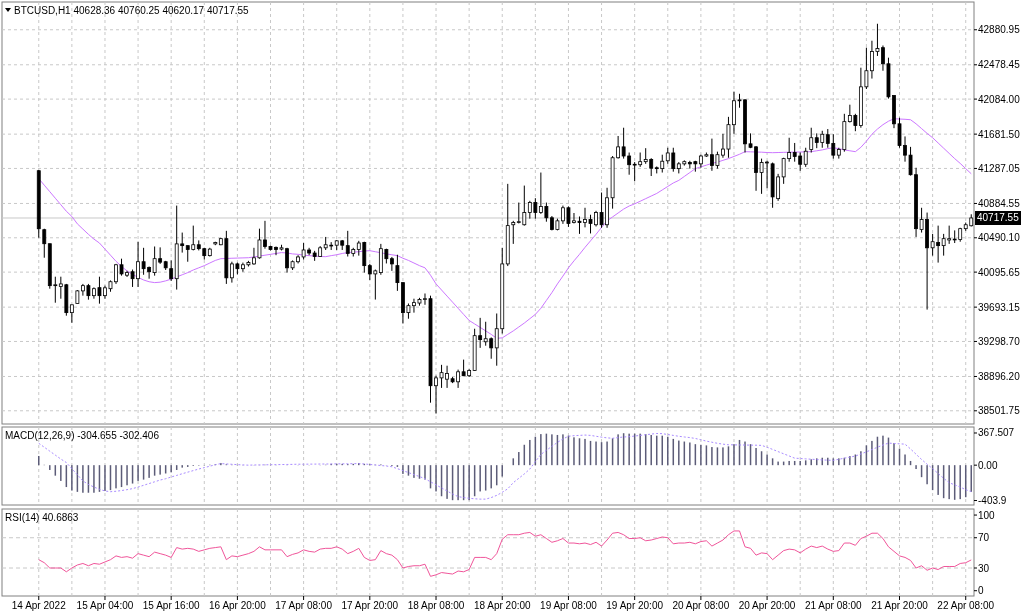 This screenshot has height=613, width=1024. I want to click on x-tick-label: 16 Apr 20:00, so click(238, 605).